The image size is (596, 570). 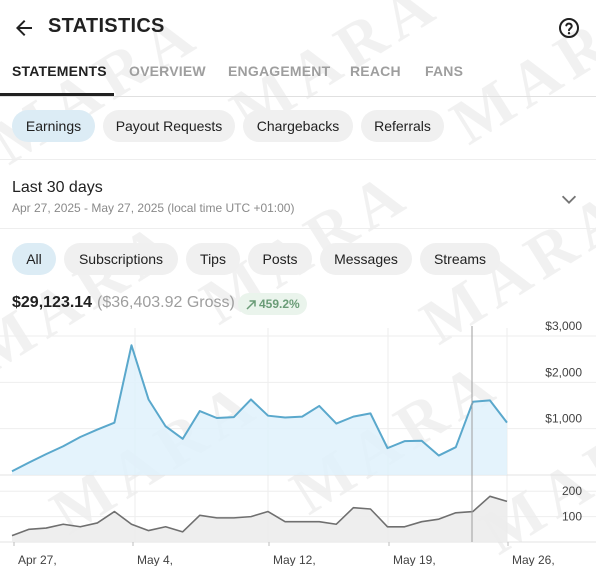 I want to click on gross-earnings: ($36,403.92 Gross), so click(x=166, y=302).